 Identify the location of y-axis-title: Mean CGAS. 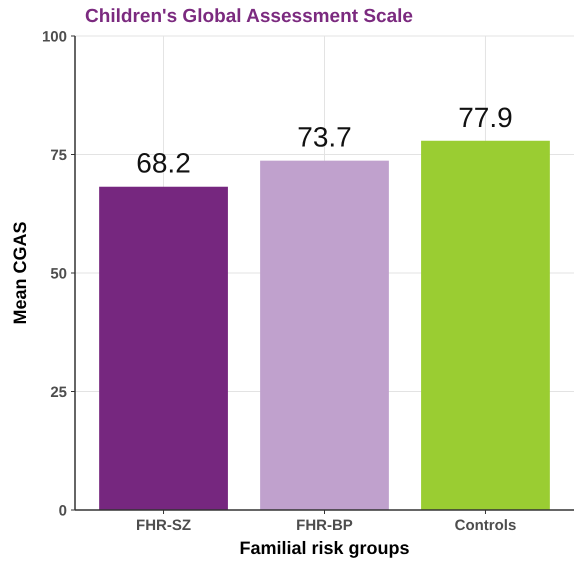
(20, 273).